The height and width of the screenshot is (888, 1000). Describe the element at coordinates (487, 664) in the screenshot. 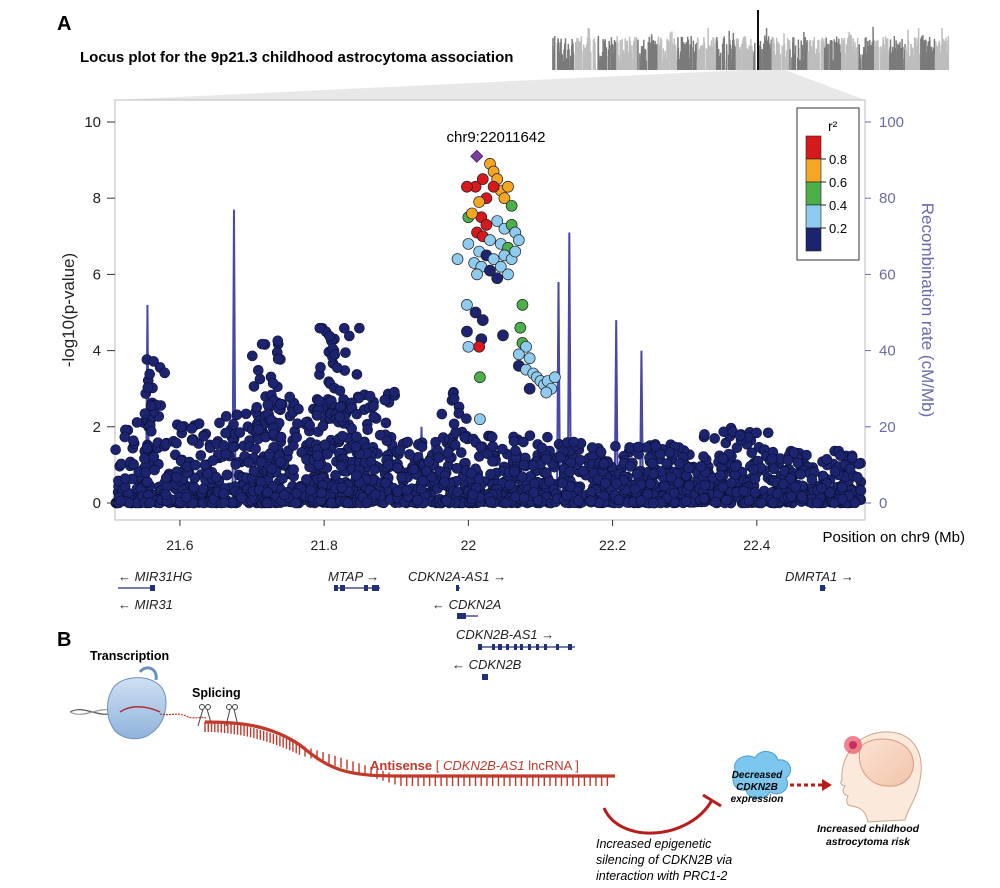

I see `gene-label: ← CDKN2B` at that location.